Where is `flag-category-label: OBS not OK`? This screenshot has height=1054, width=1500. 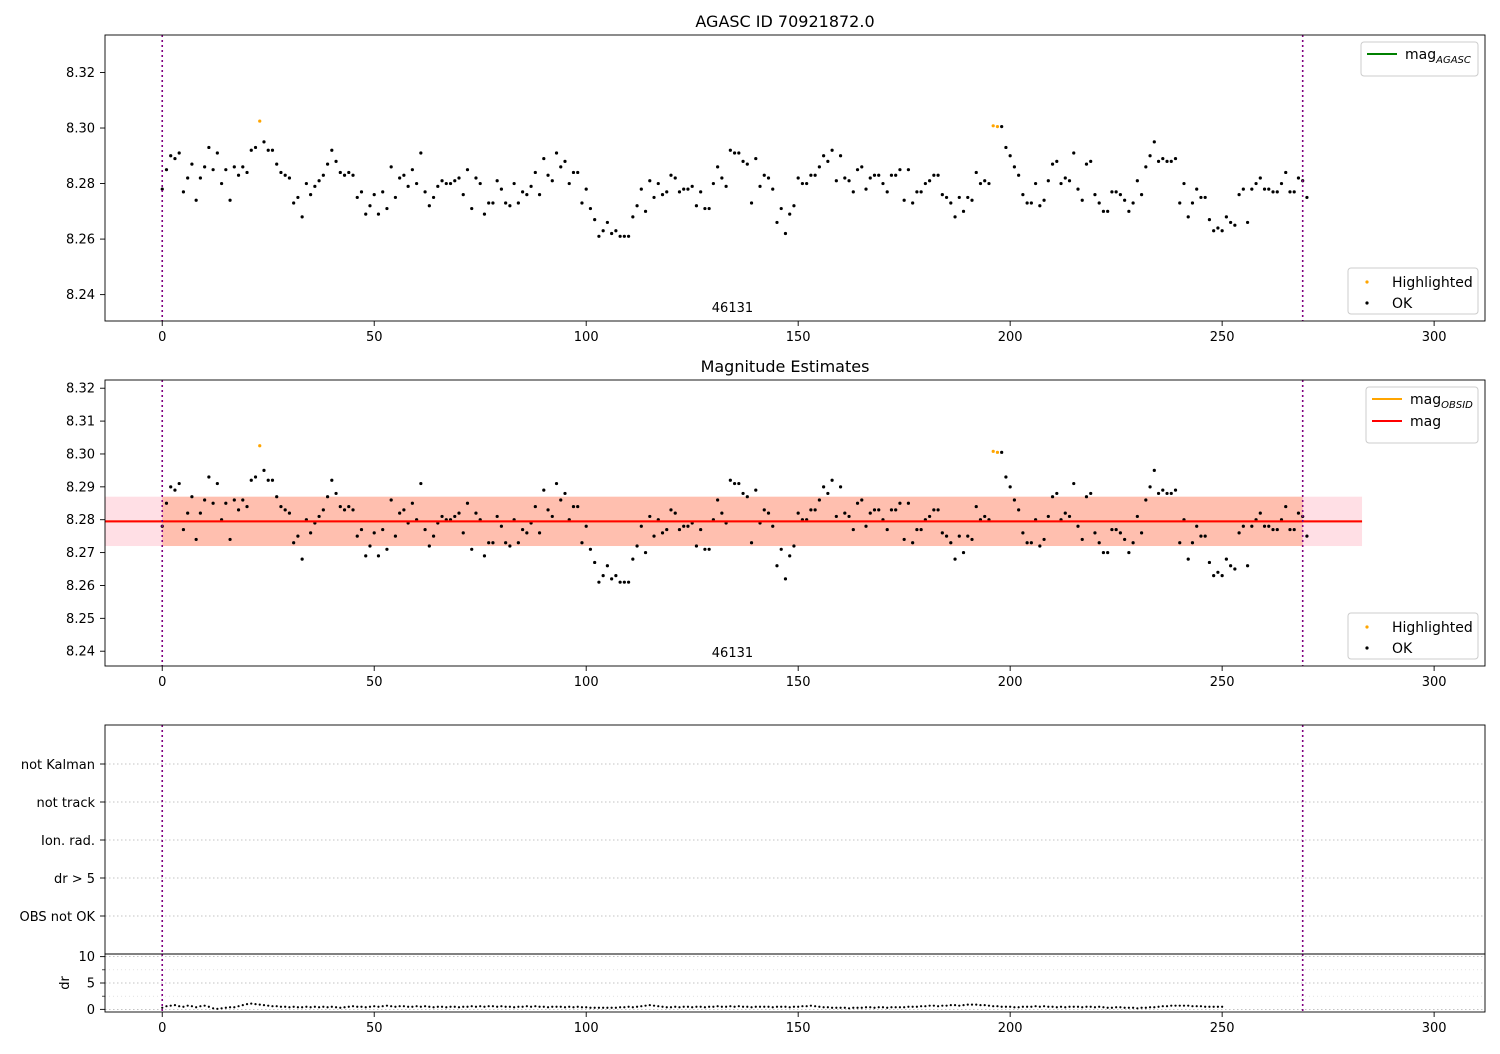 flag-category-label: OBS not OK is located at coordinates (58, 917).